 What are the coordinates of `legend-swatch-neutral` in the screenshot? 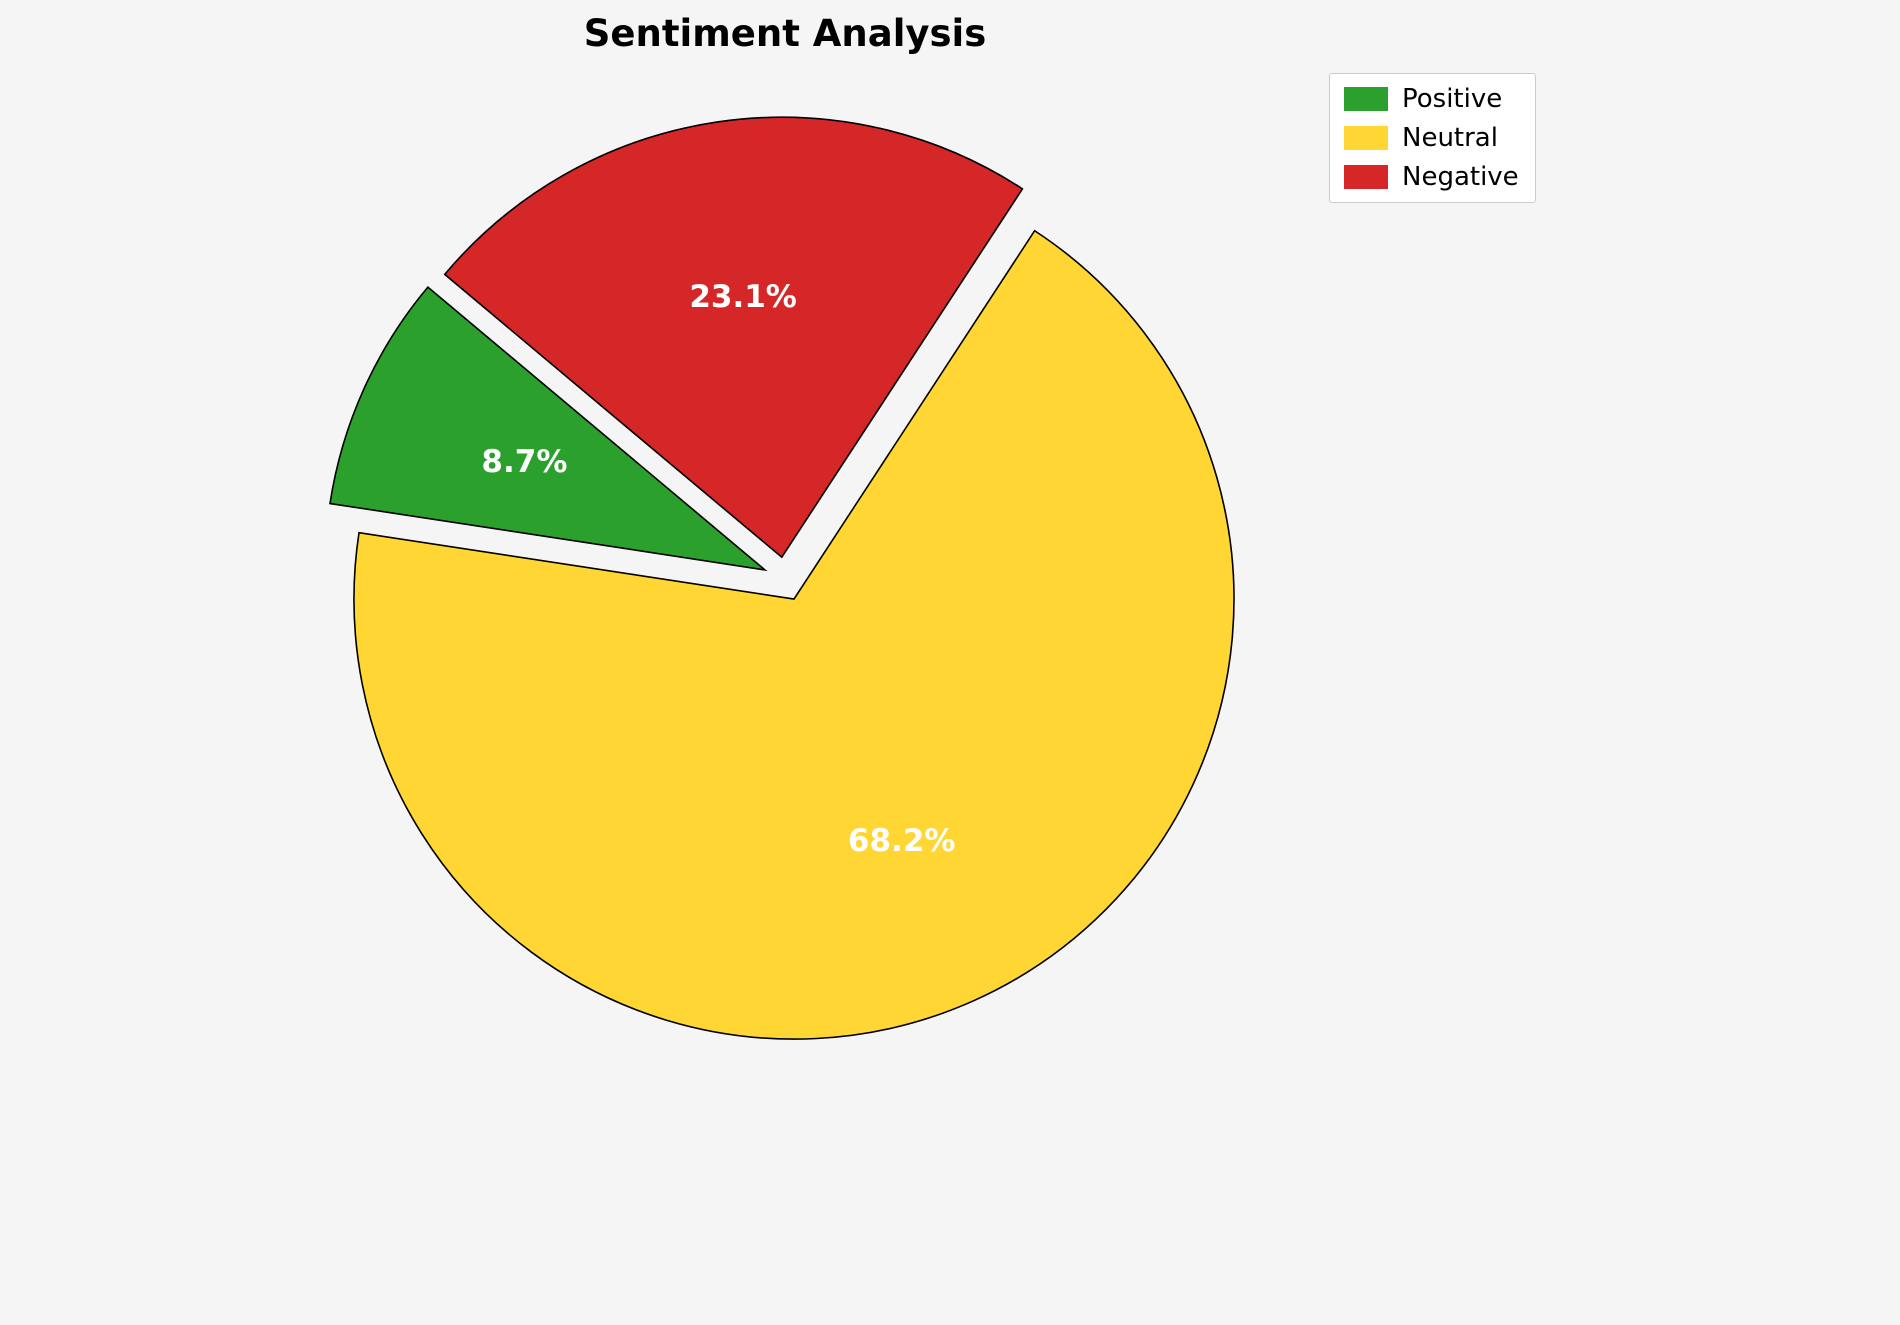 It's located at (1366, 138).